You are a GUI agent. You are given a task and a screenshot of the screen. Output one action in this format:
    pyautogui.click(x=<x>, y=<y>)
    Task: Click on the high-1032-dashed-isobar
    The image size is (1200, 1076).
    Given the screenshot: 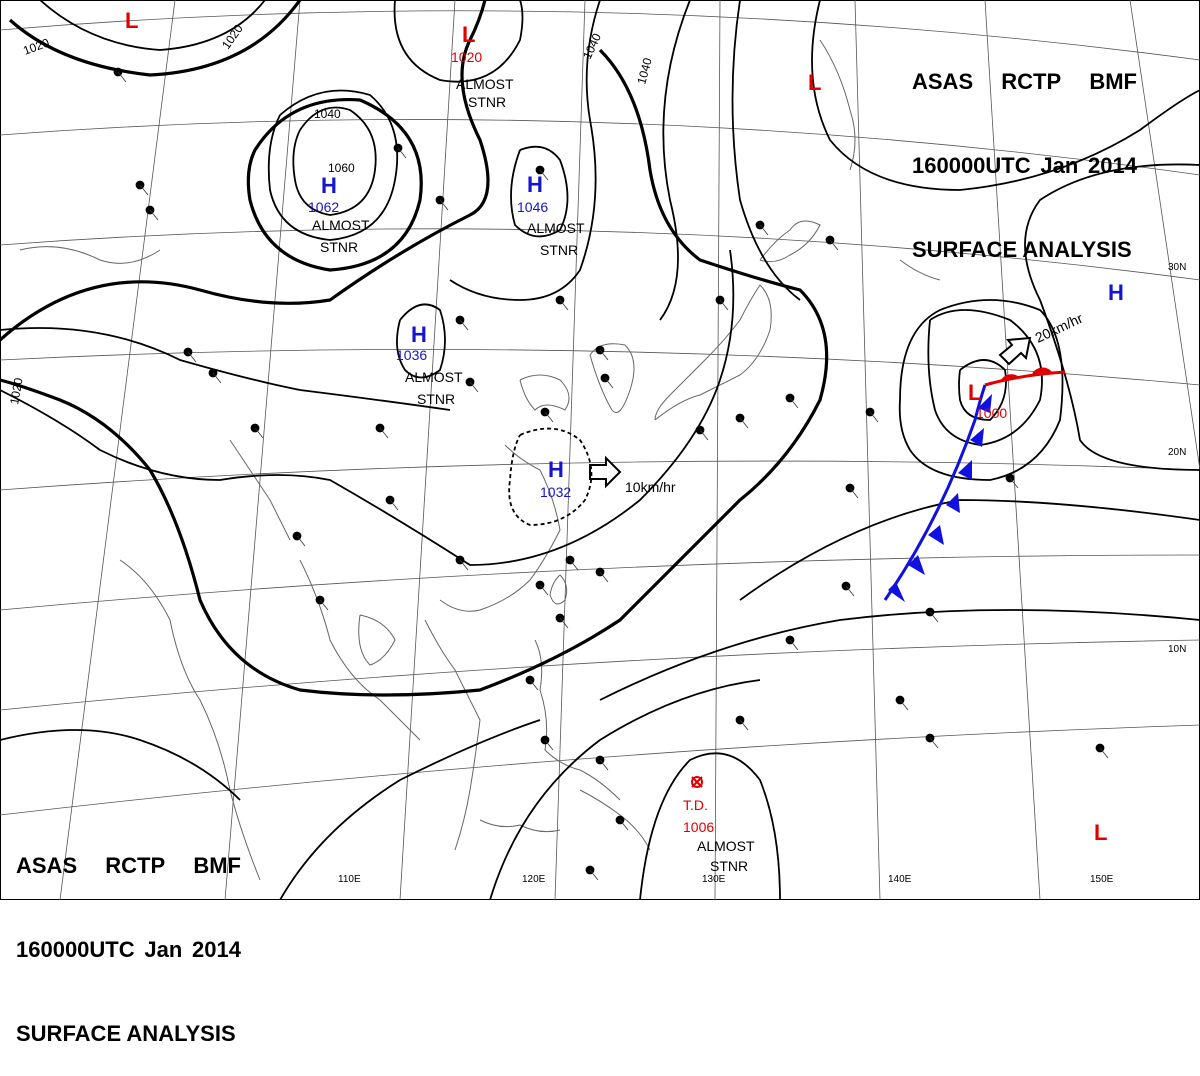 What is the action you would take?
    pyautogui.click(x=550, y=476)
    